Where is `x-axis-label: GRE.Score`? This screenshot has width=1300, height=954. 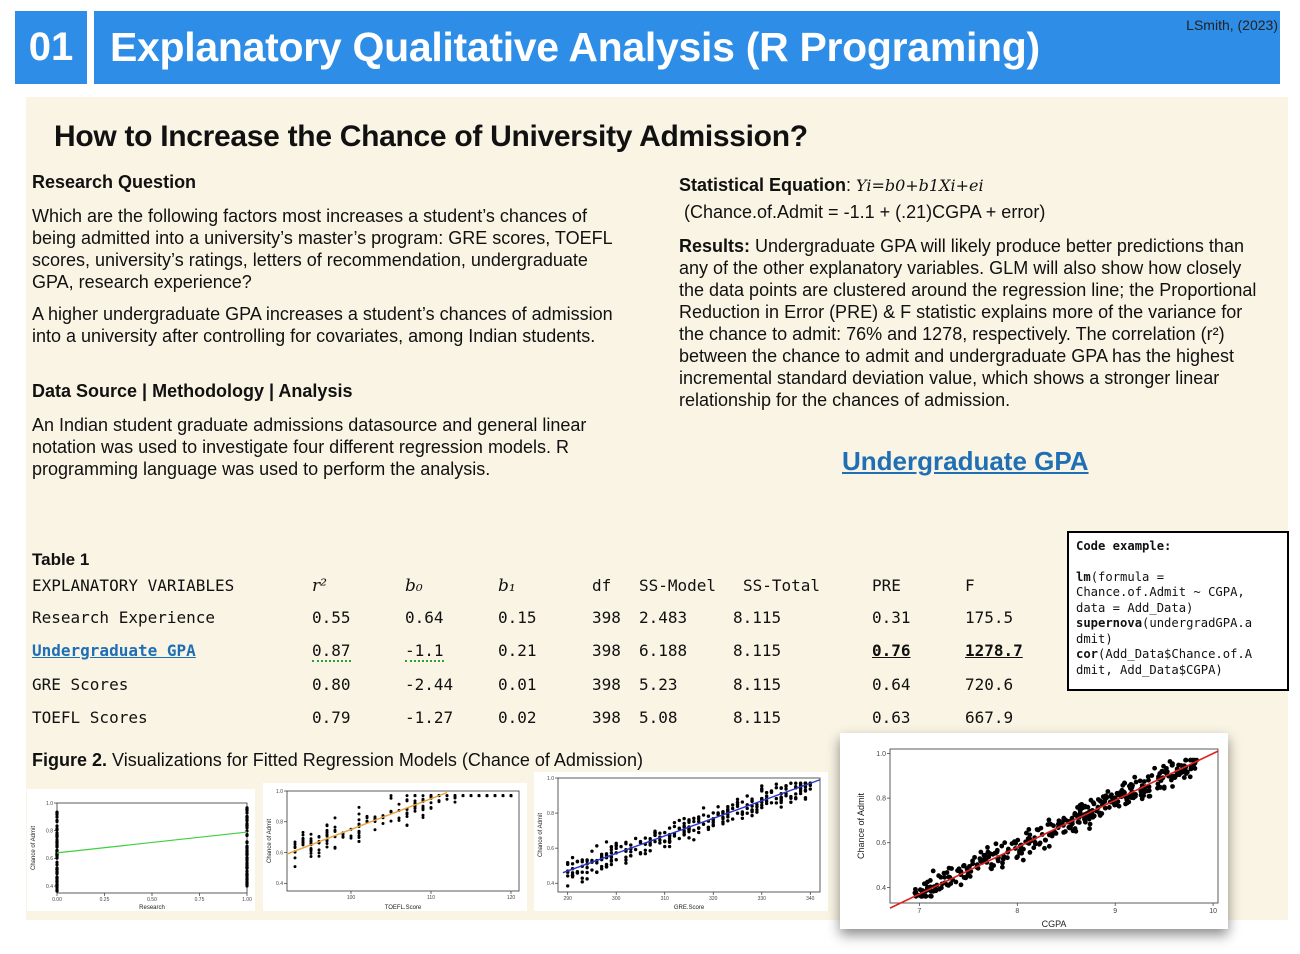
x-axis-label: GRE.Score is located at coordinates (689, 908).